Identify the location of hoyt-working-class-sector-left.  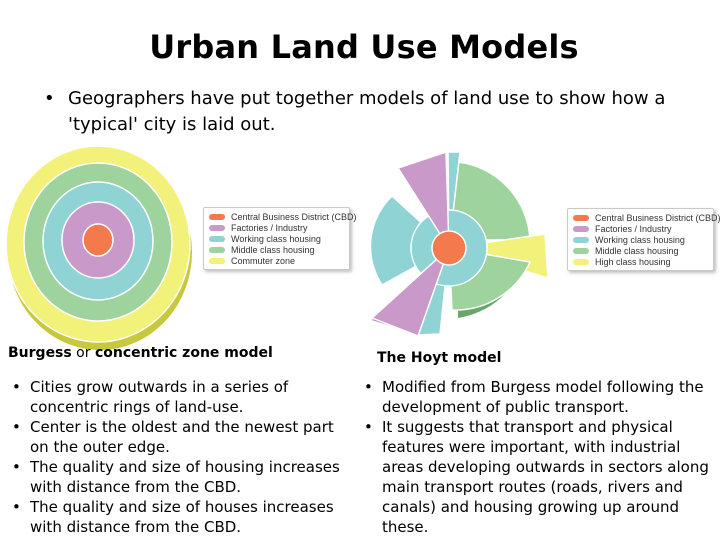
(410, 240).